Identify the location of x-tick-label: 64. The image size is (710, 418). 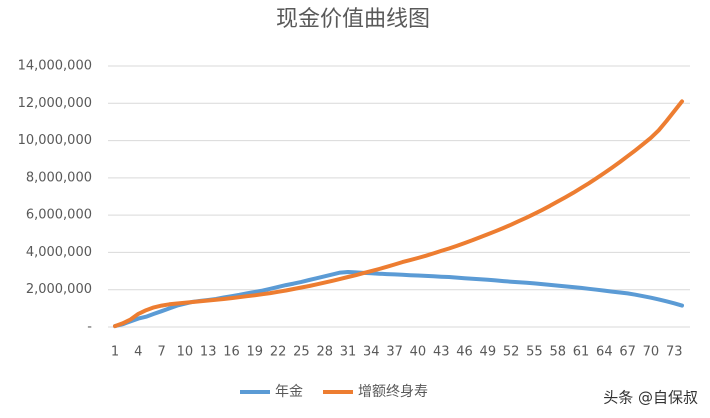
(604, 352).